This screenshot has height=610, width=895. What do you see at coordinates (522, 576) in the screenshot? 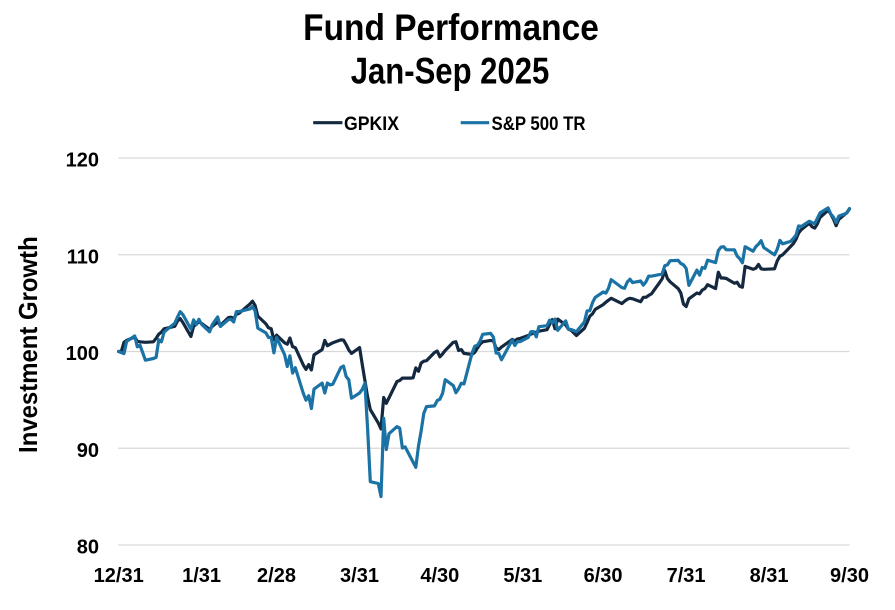
I see `svg-text: 5/31` at bounding box center [522, 576].